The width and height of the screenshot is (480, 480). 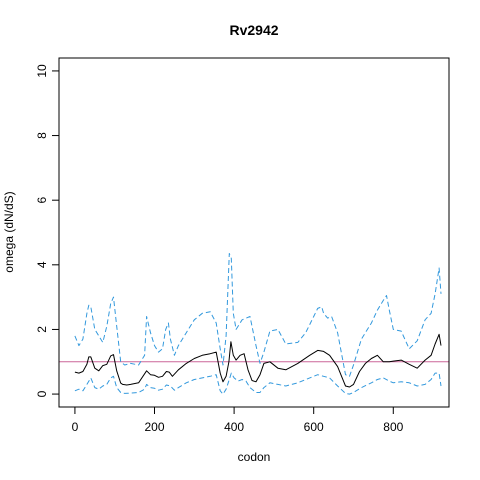 I want to click on x-tick-label: 800, so click(x=393, y=427).